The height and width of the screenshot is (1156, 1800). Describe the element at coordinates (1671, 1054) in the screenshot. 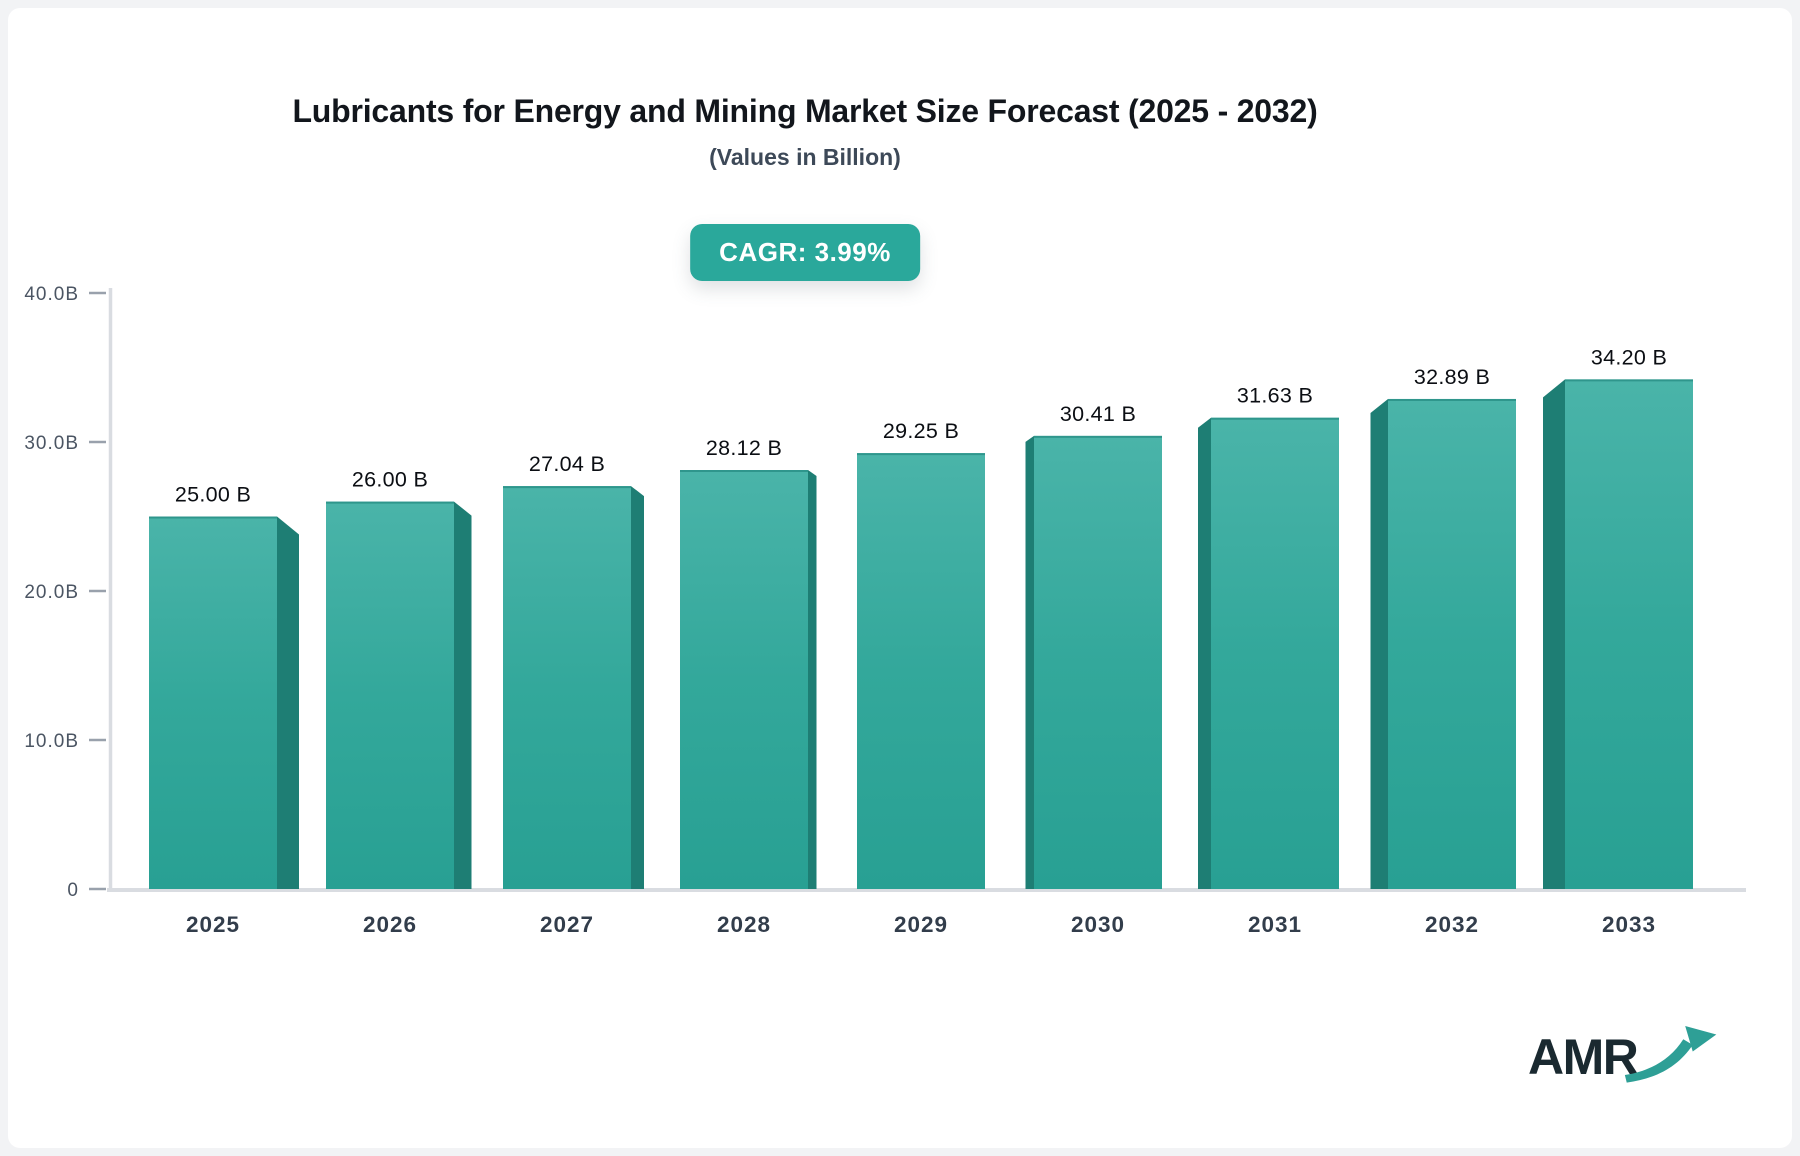

I see `growth-arrow-icon` at that location.